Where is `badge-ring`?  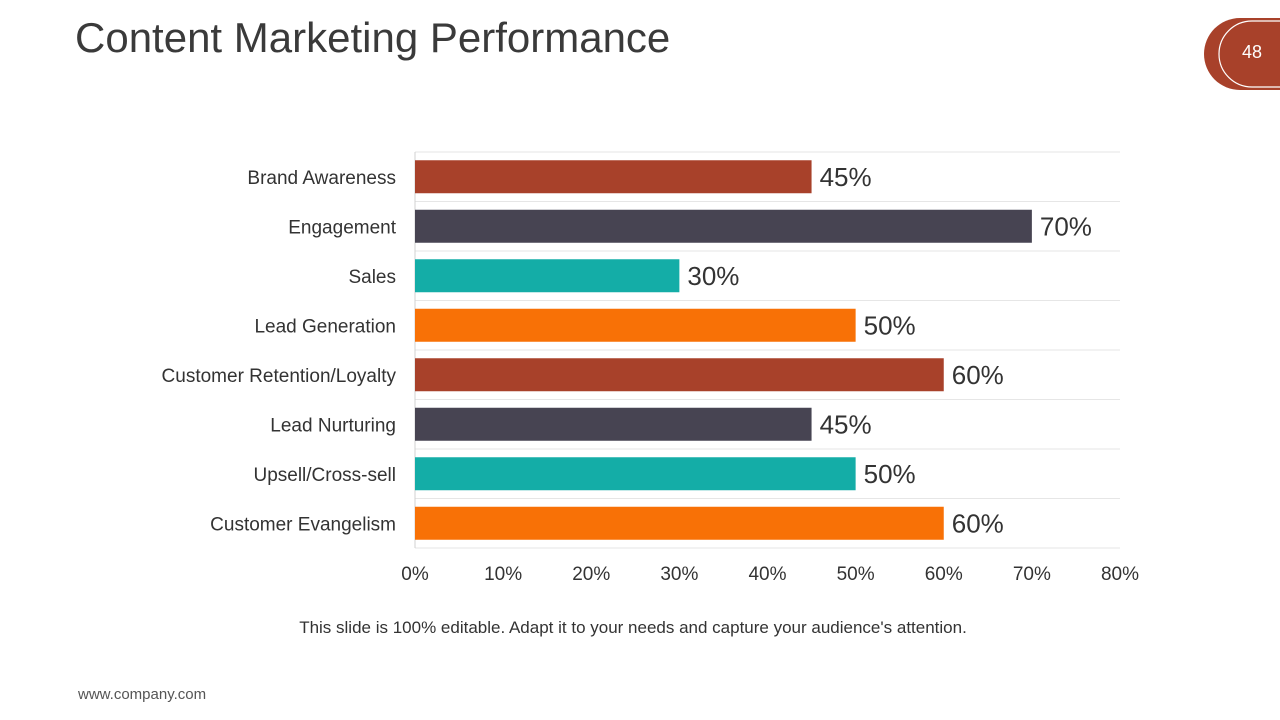 badge-ring is located at coordinates (1249, 54).